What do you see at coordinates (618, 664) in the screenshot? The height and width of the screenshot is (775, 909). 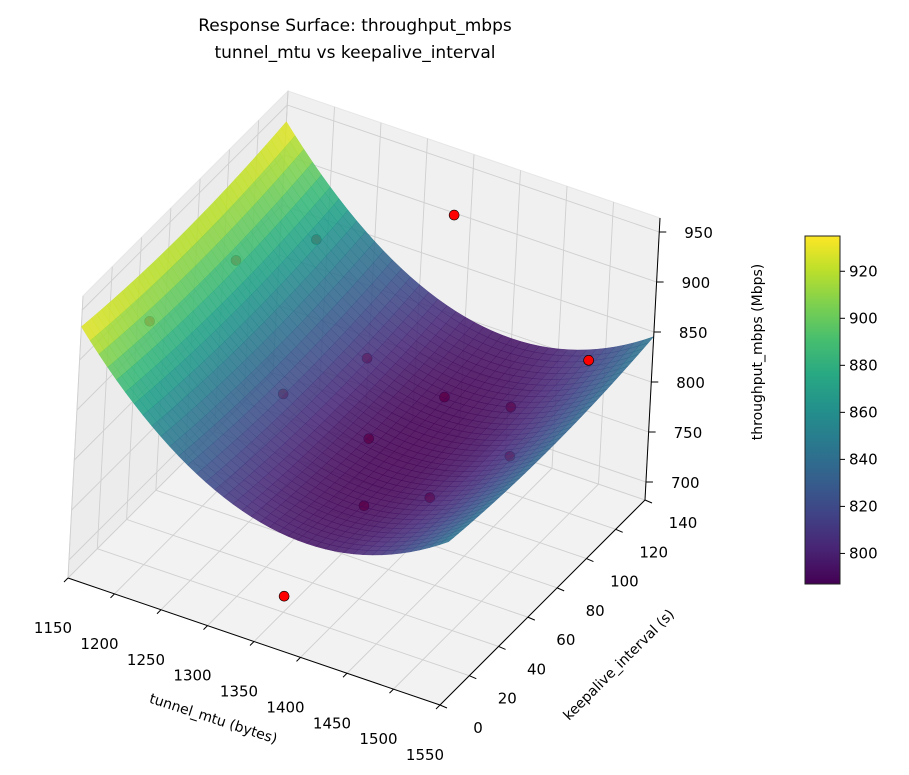 I see `y-axis-label: keepalive_interval (s)` at bounding box center [618, 664].